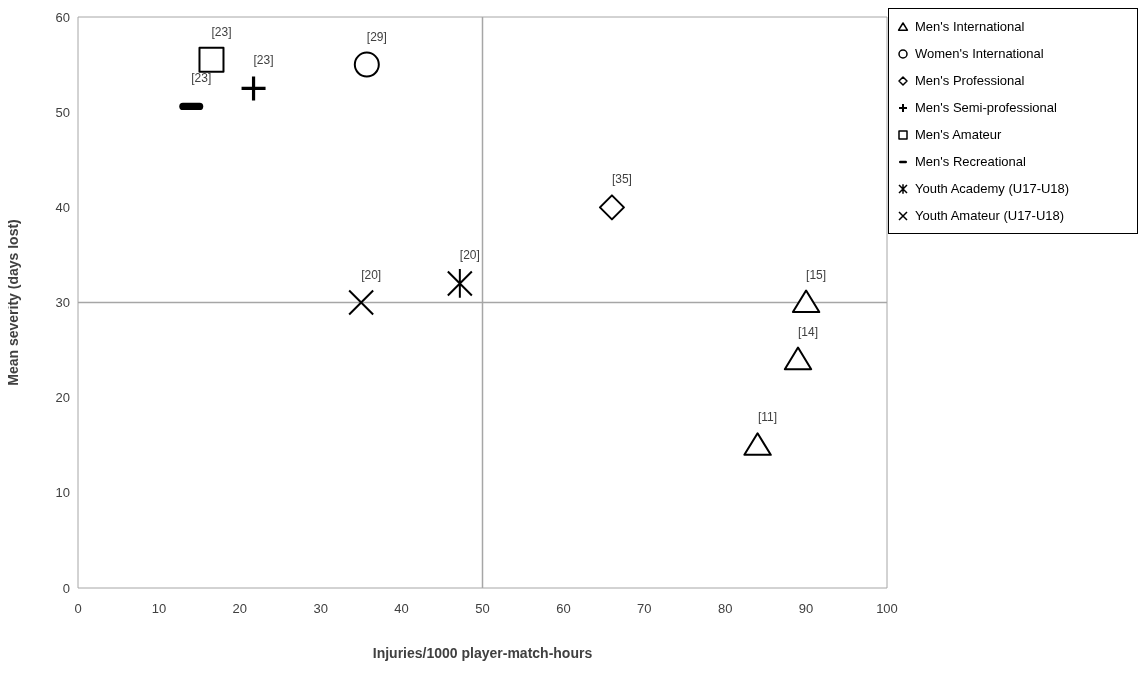 The height and width of the screenshot is (686, 1148). I want to click on legend-label: Women's International, so click(979, 53).